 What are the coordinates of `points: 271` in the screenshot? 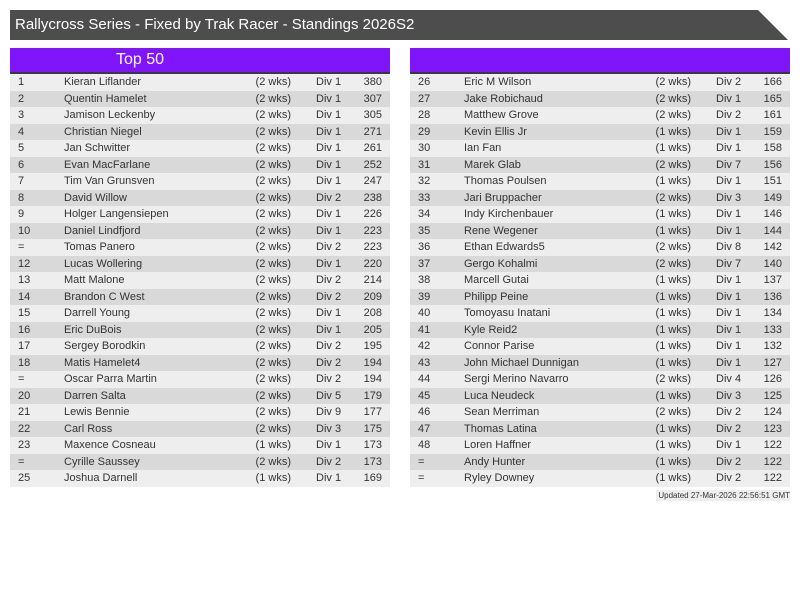 It's located at (372, 131).